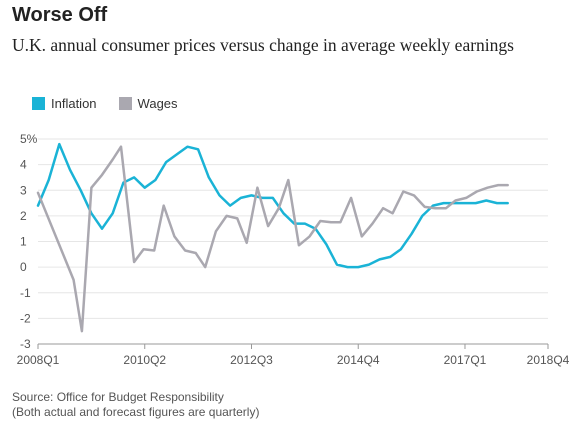  What do you see at coordinates (25, 344) in the screenshot?
I see `y-tick-label: -3` at bounding box center [25, 344].